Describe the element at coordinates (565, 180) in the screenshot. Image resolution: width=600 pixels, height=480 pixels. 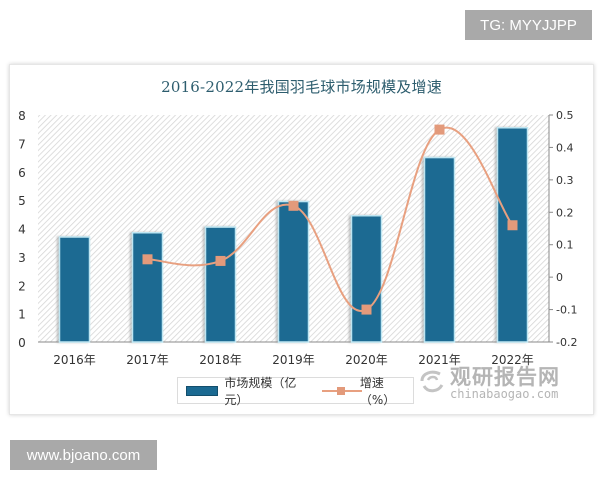
I see `right-axis-tick: 0.3` at that location.